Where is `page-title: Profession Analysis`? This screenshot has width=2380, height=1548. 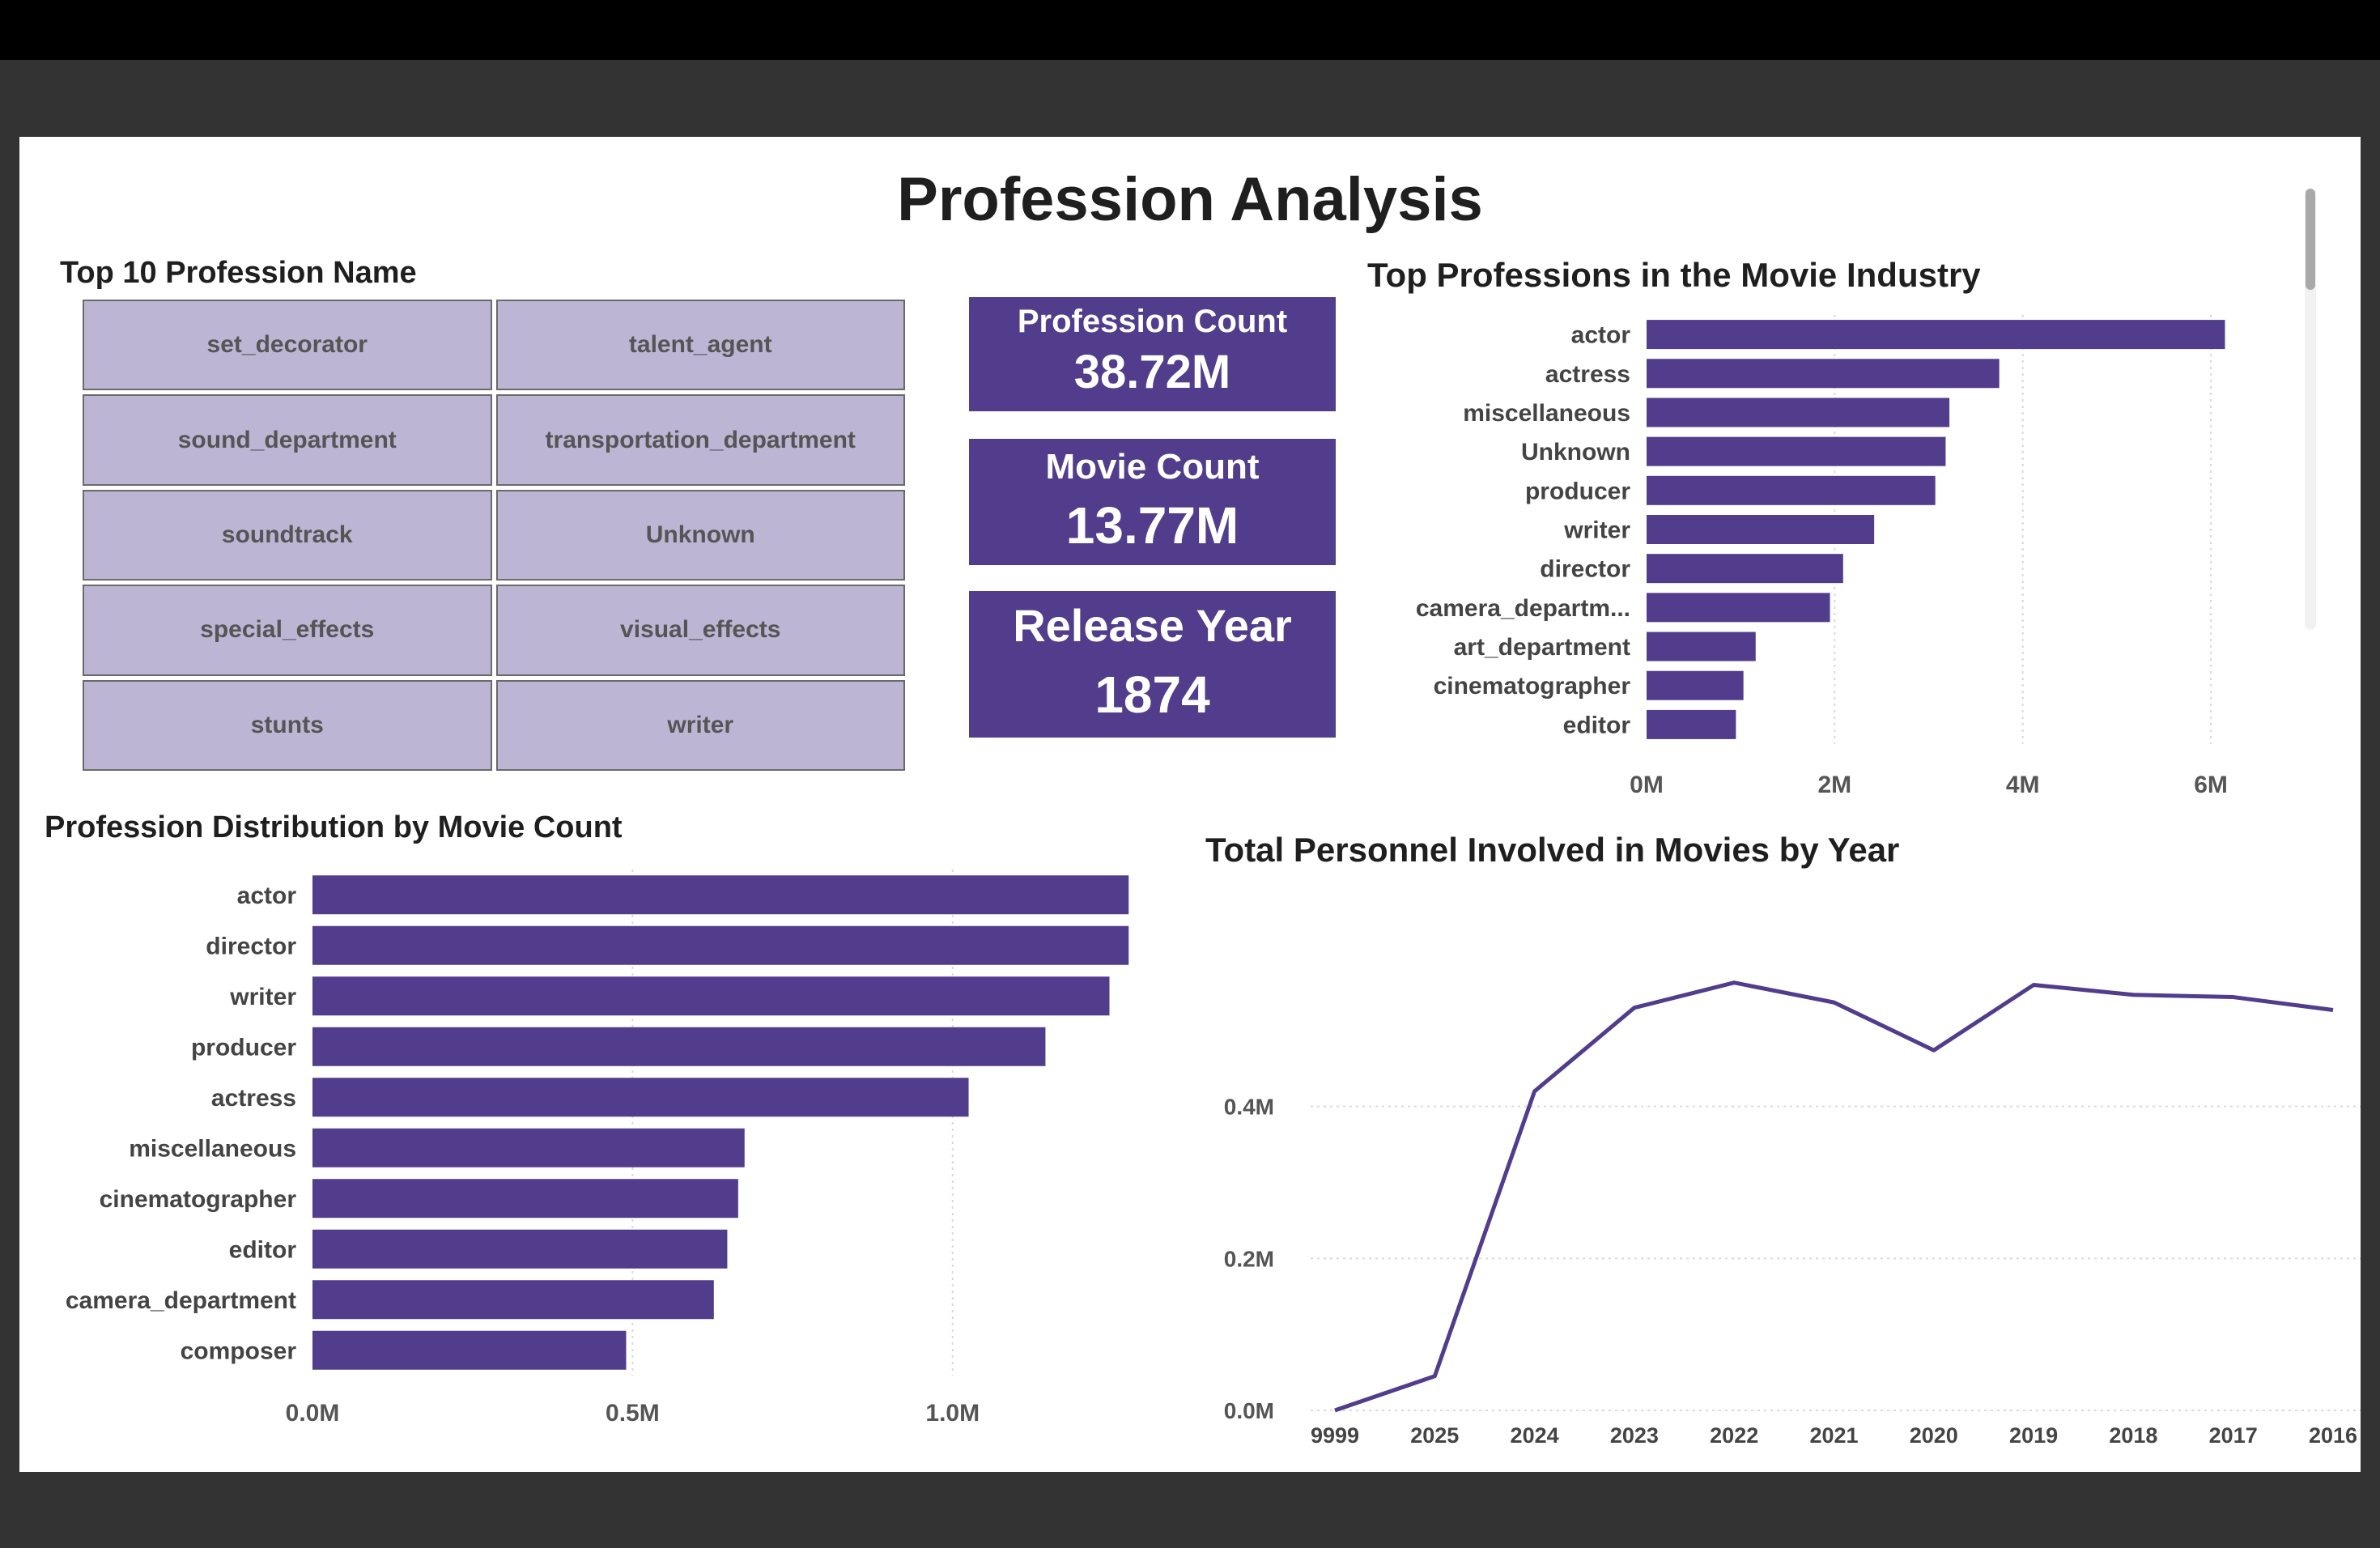
page-title: Profession Analysis is located at coordinates (1190, 200).